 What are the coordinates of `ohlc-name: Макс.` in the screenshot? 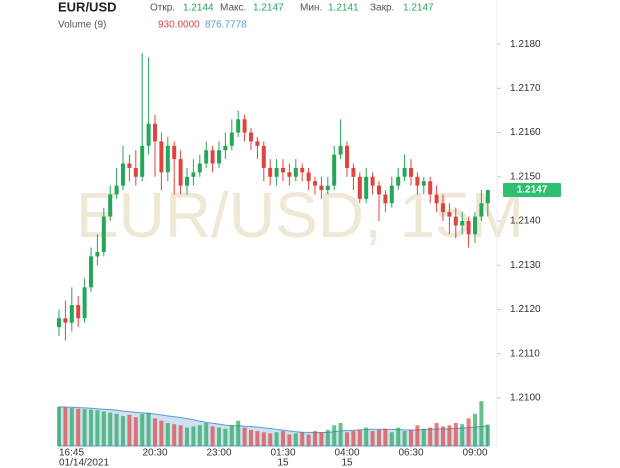 It's located at (233, 8).